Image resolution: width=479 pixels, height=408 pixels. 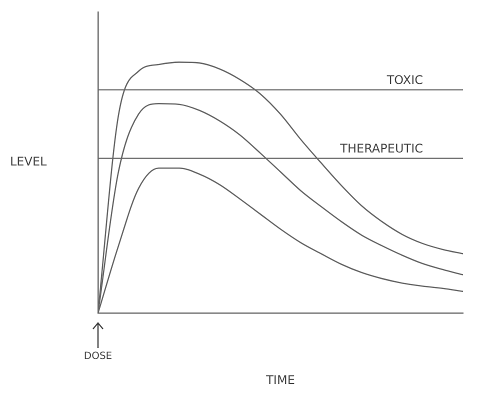 I want to click on ref-line-label: TOXIC, so click(x=404, y=79).